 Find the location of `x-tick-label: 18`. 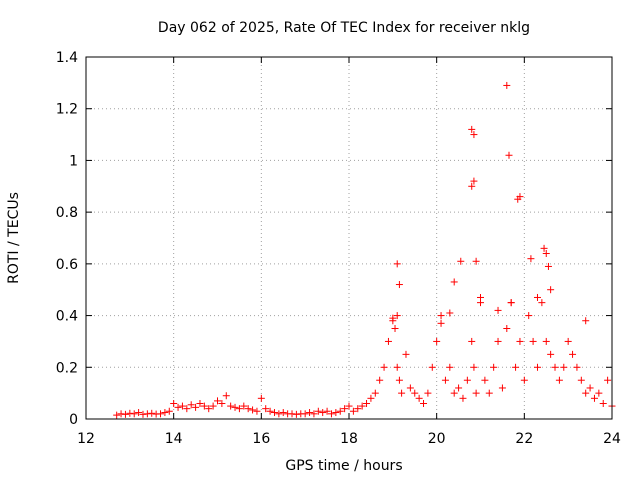

x-tick-label: 18 is located at coordinates (349, 439).